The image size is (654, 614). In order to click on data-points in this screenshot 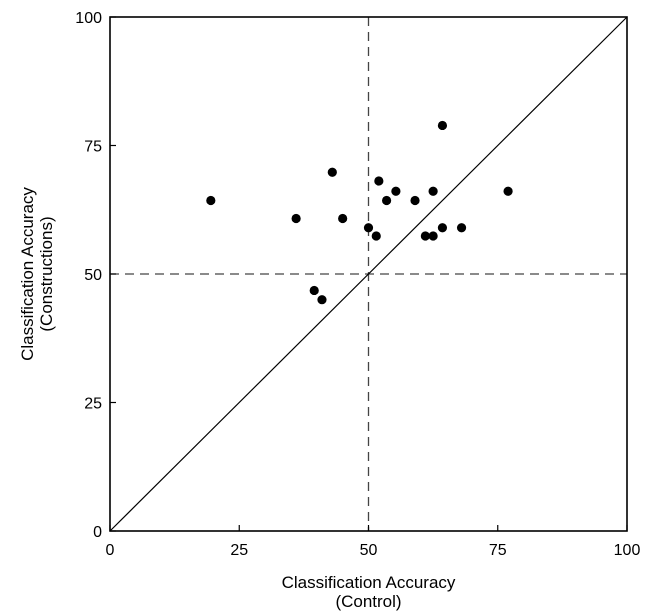, I will do `click(359, 212)`.